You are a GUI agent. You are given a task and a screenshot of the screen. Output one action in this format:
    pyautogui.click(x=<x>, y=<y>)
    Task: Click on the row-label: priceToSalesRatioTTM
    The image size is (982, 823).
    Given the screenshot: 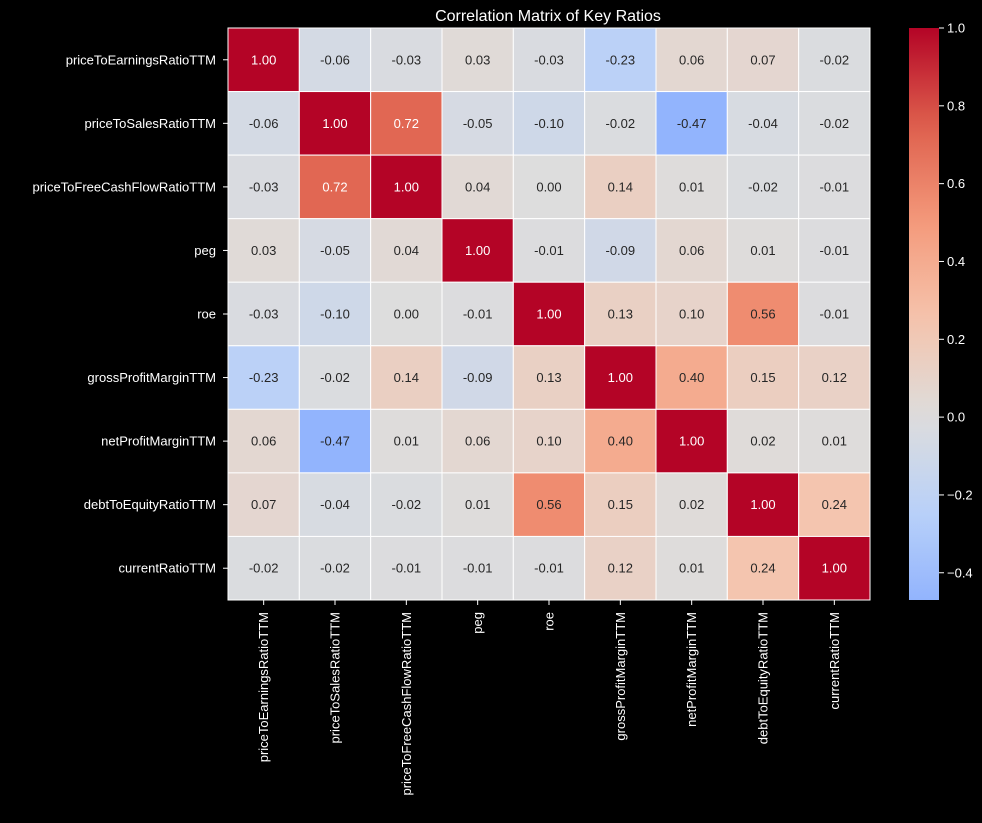 What is the action you would take?
    pyautogui.click(x=151, y=123)
    